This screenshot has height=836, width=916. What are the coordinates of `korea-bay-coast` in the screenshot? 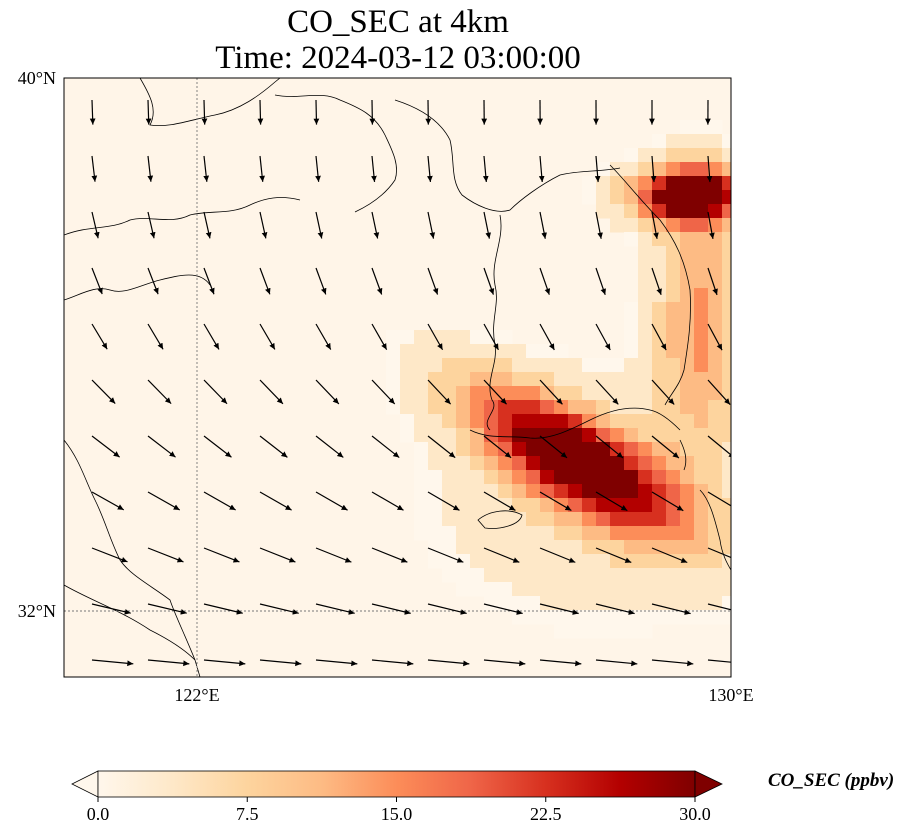 It's located at (507, 155).